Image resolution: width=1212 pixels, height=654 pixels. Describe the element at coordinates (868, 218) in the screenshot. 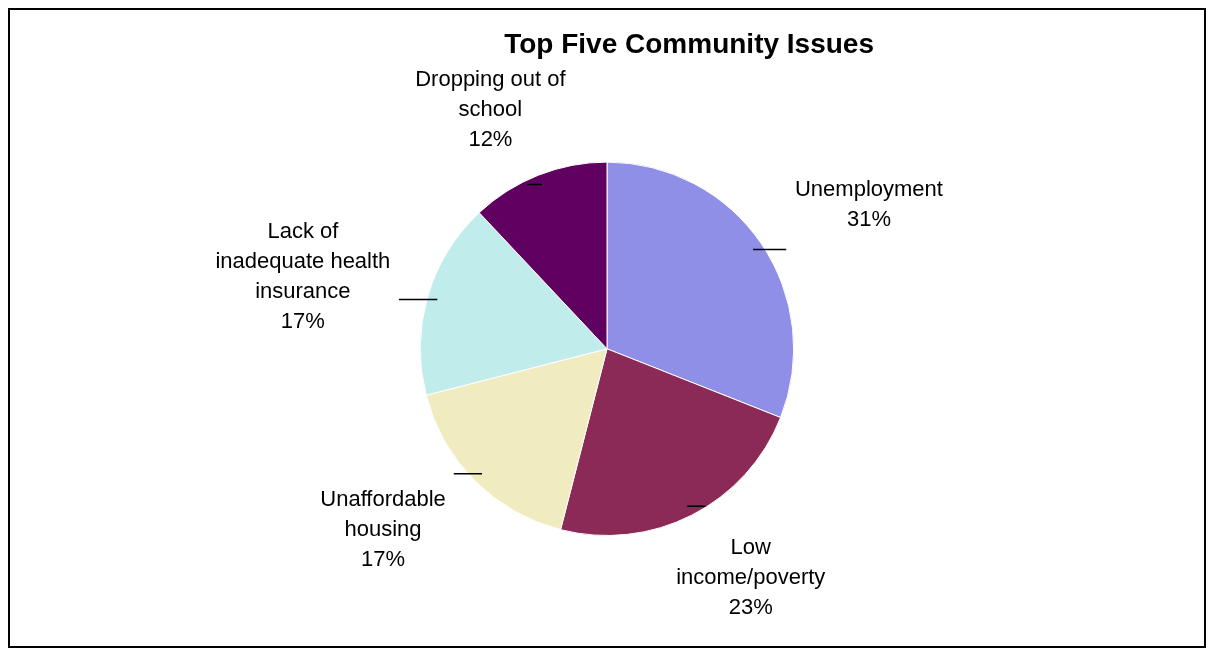

I see `data-label: 31%` at that location.